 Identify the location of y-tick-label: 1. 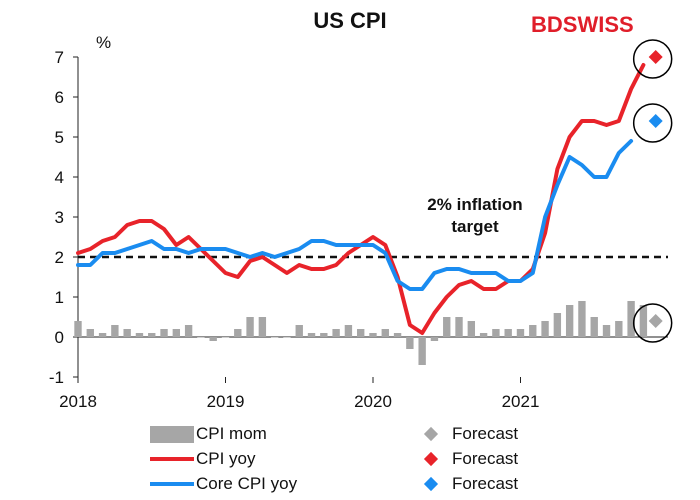
(59, 297).